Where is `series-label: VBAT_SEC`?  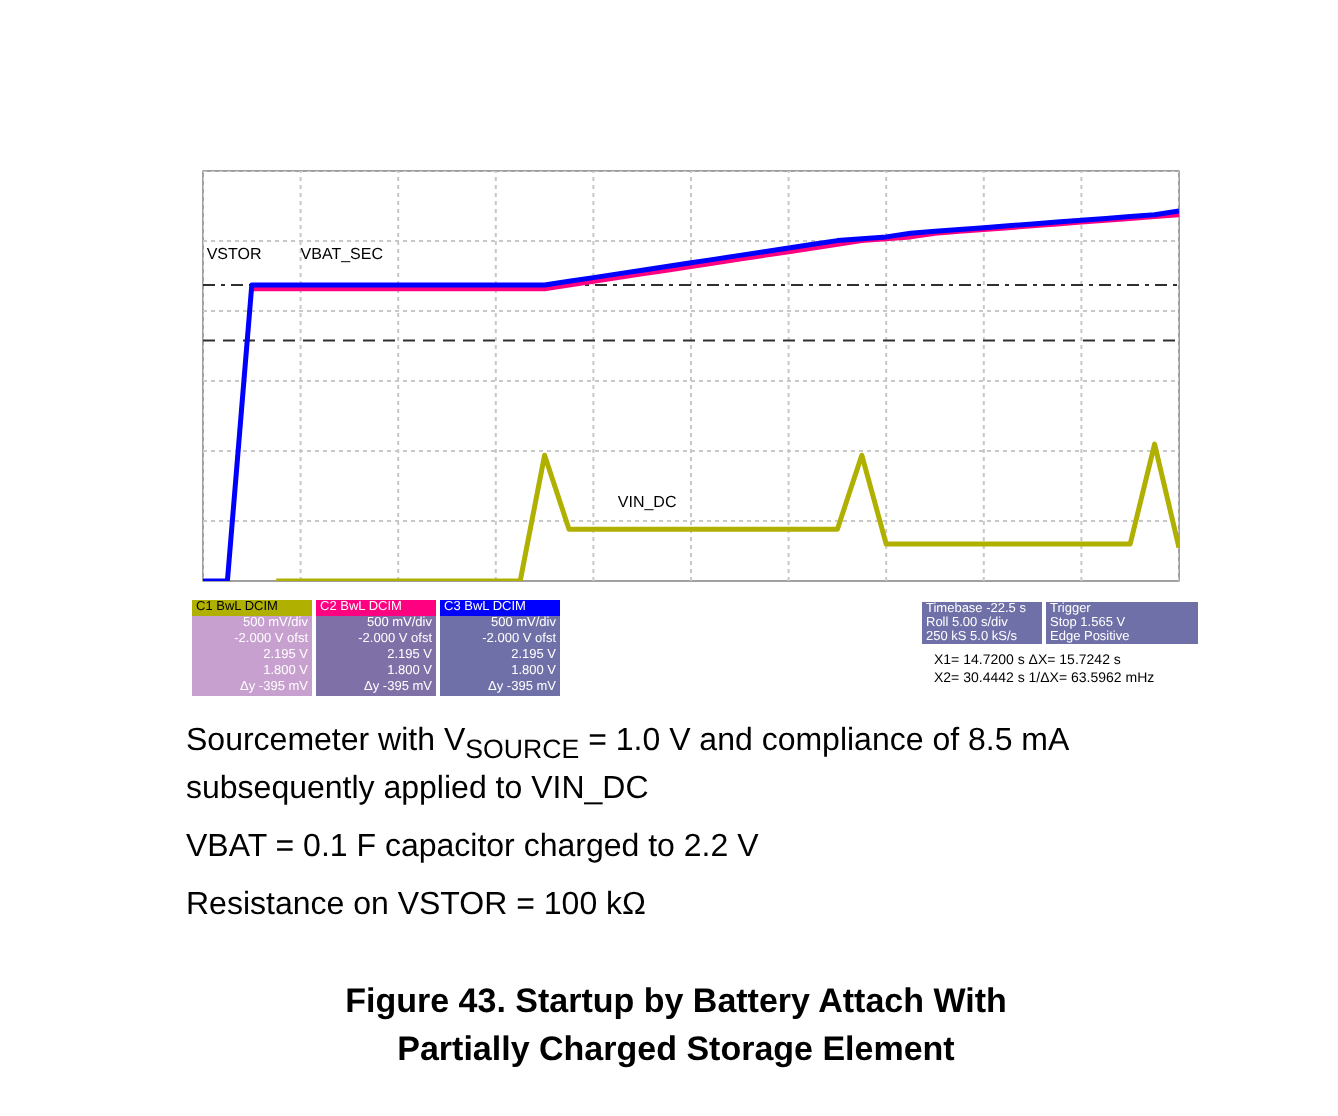
series-label: VBAT_SEC is located at coordinates (342, 253).